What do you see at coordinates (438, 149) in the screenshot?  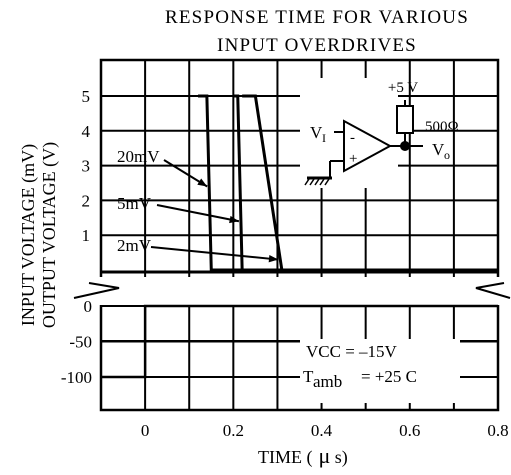 I see `output-voltage-label: V` at bounding box center [438, 149].